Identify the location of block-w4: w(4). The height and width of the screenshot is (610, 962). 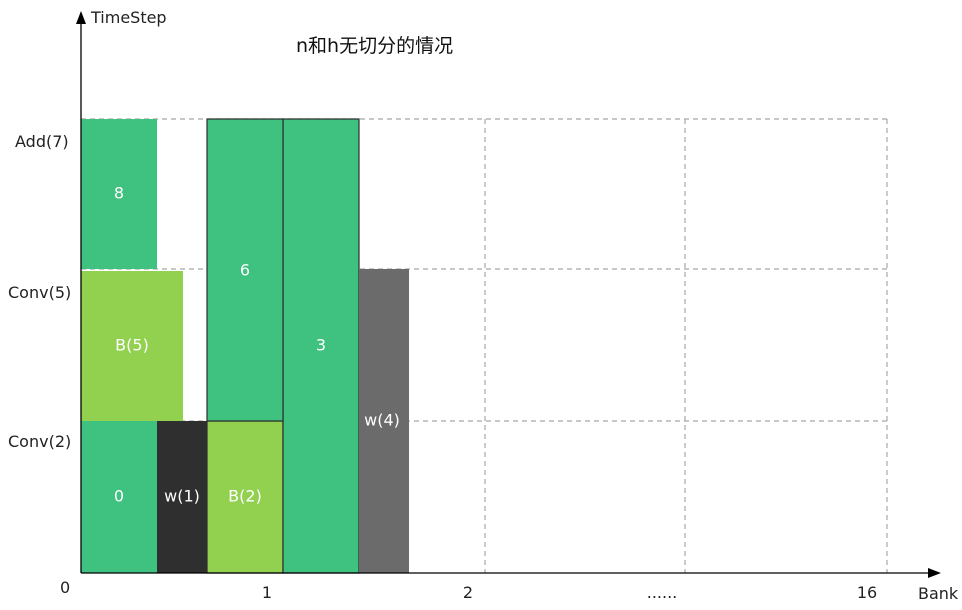
(384, 421).